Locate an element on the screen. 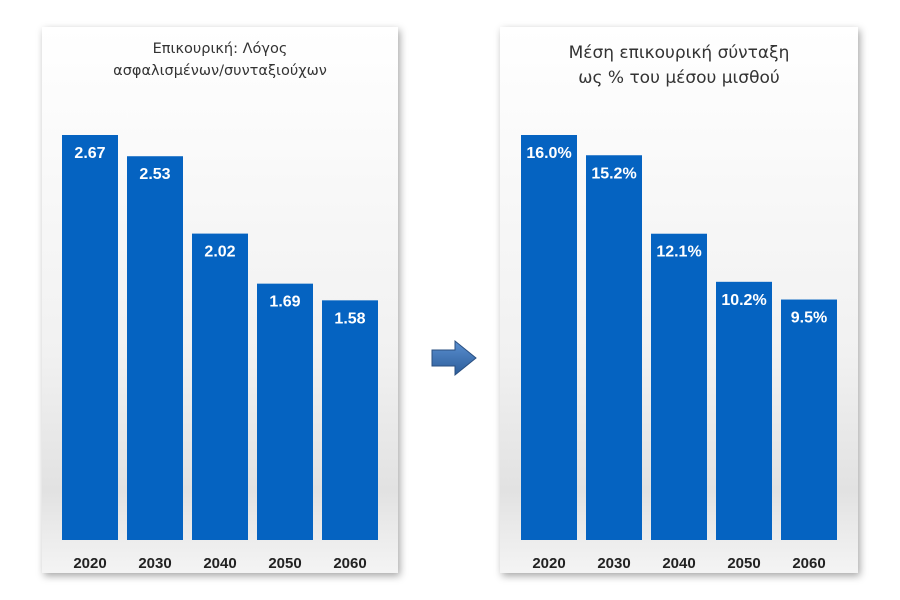 The image size is (900, 600). data-label: 16.0% is located at coordinates (548, 153).